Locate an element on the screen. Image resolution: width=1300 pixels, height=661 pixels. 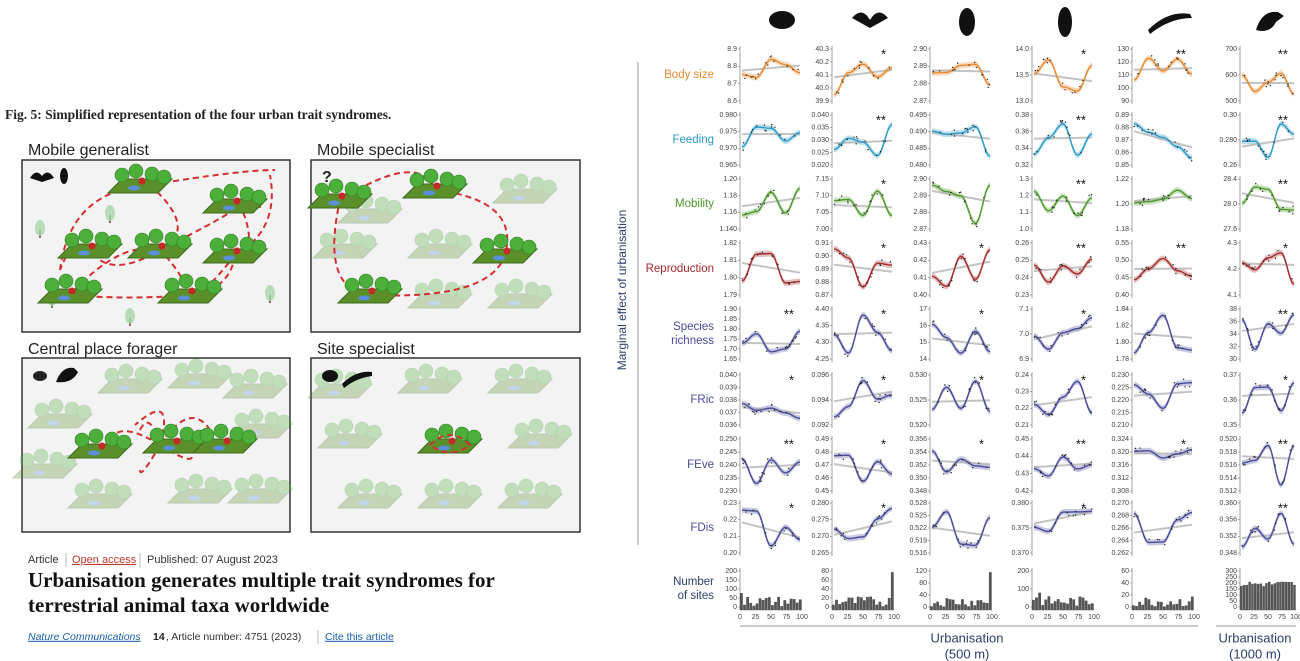
y-tick-label: 0.038 is located at coordinates (728, 400).